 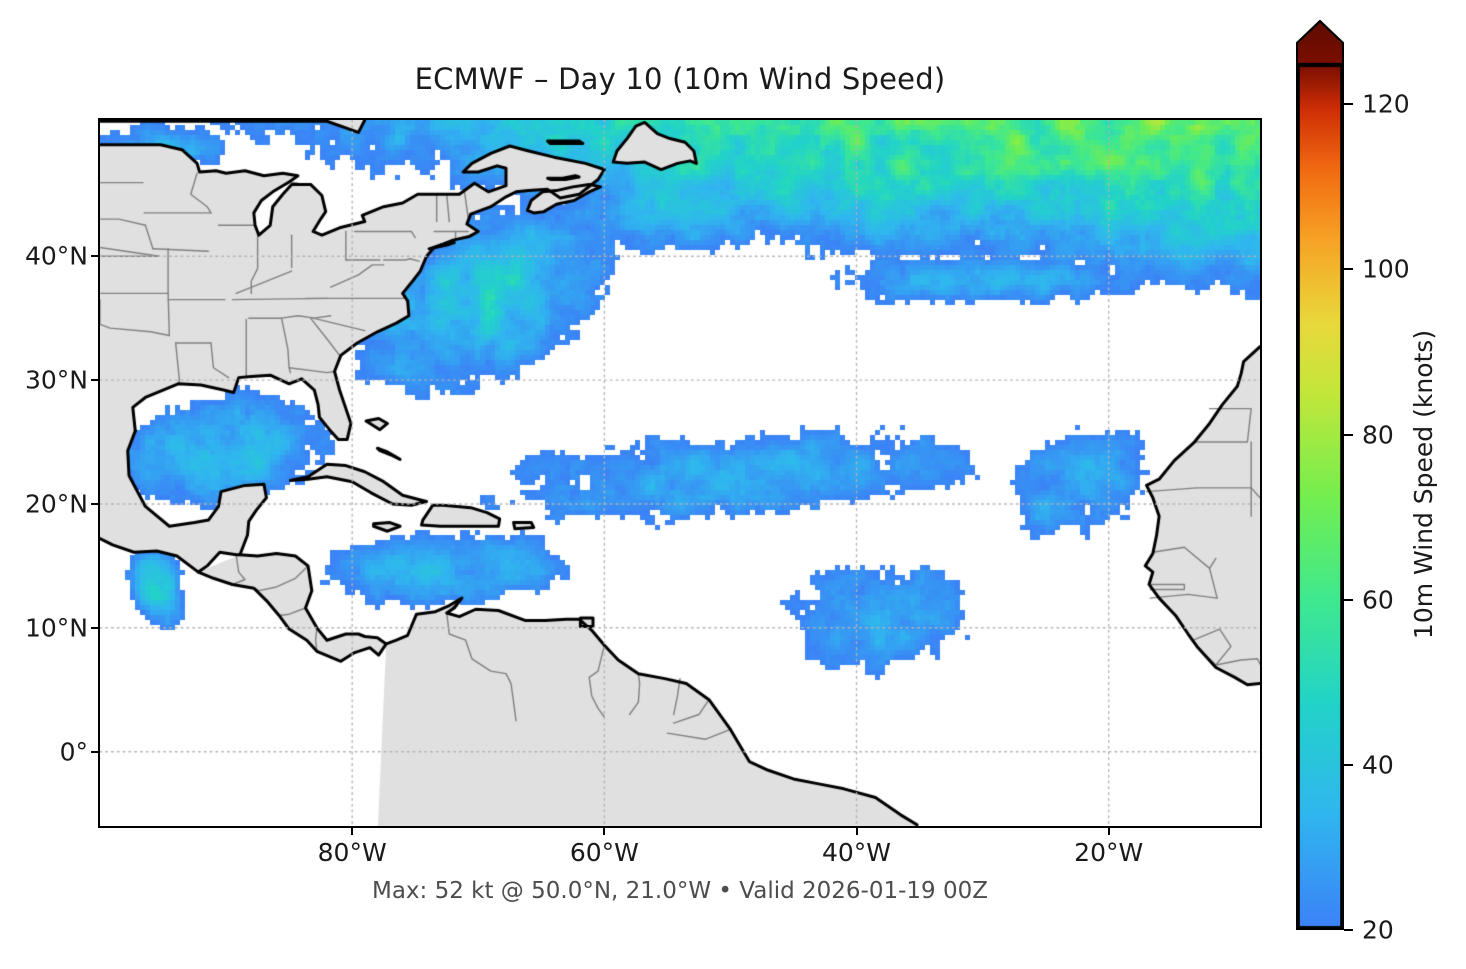 I want to click on colorbar-axis-label: 10m Wind Speed (knots), so click(x=1424, y=484).